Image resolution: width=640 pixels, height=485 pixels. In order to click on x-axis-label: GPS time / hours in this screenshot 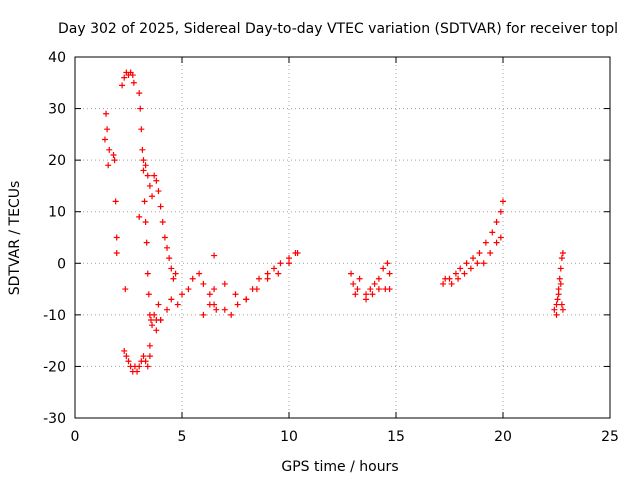, I will do `click(339, 467)`.